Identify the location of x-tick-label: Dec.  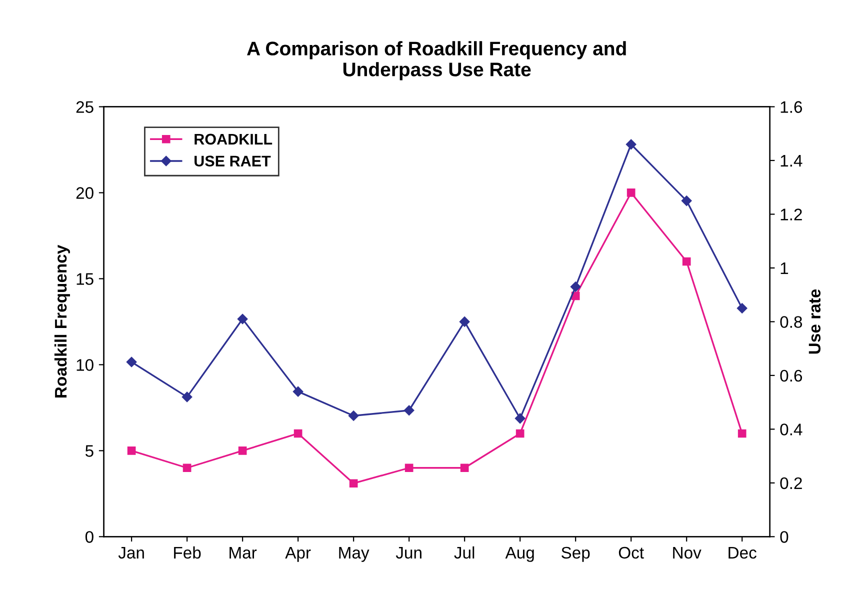
(742, 553).